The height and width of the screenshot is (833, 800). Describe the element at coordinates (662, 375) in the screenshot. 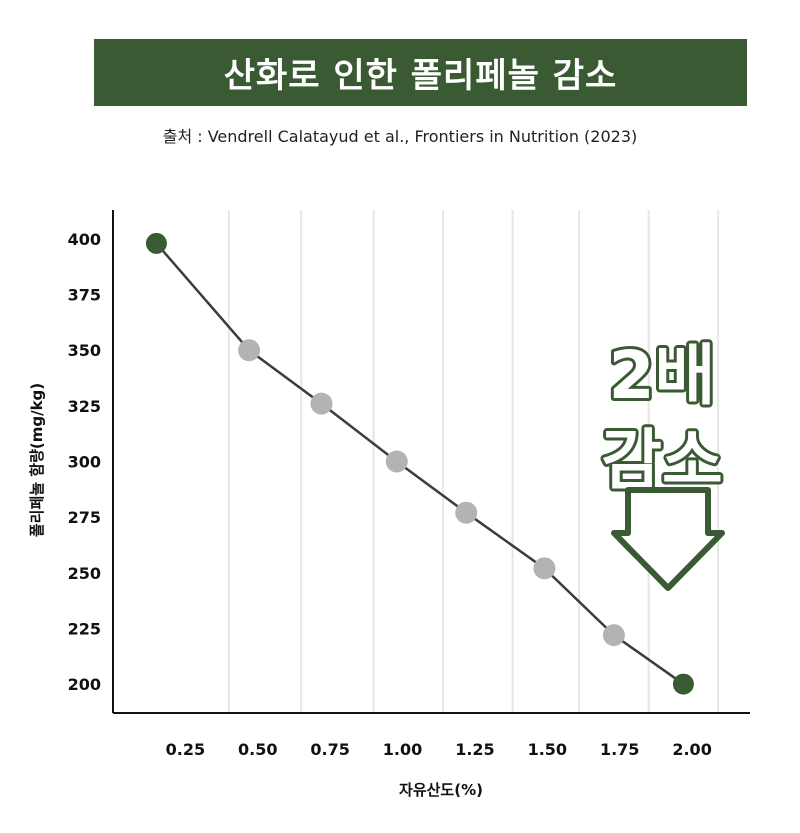

I see `callout-line-1: 2배` at that location.